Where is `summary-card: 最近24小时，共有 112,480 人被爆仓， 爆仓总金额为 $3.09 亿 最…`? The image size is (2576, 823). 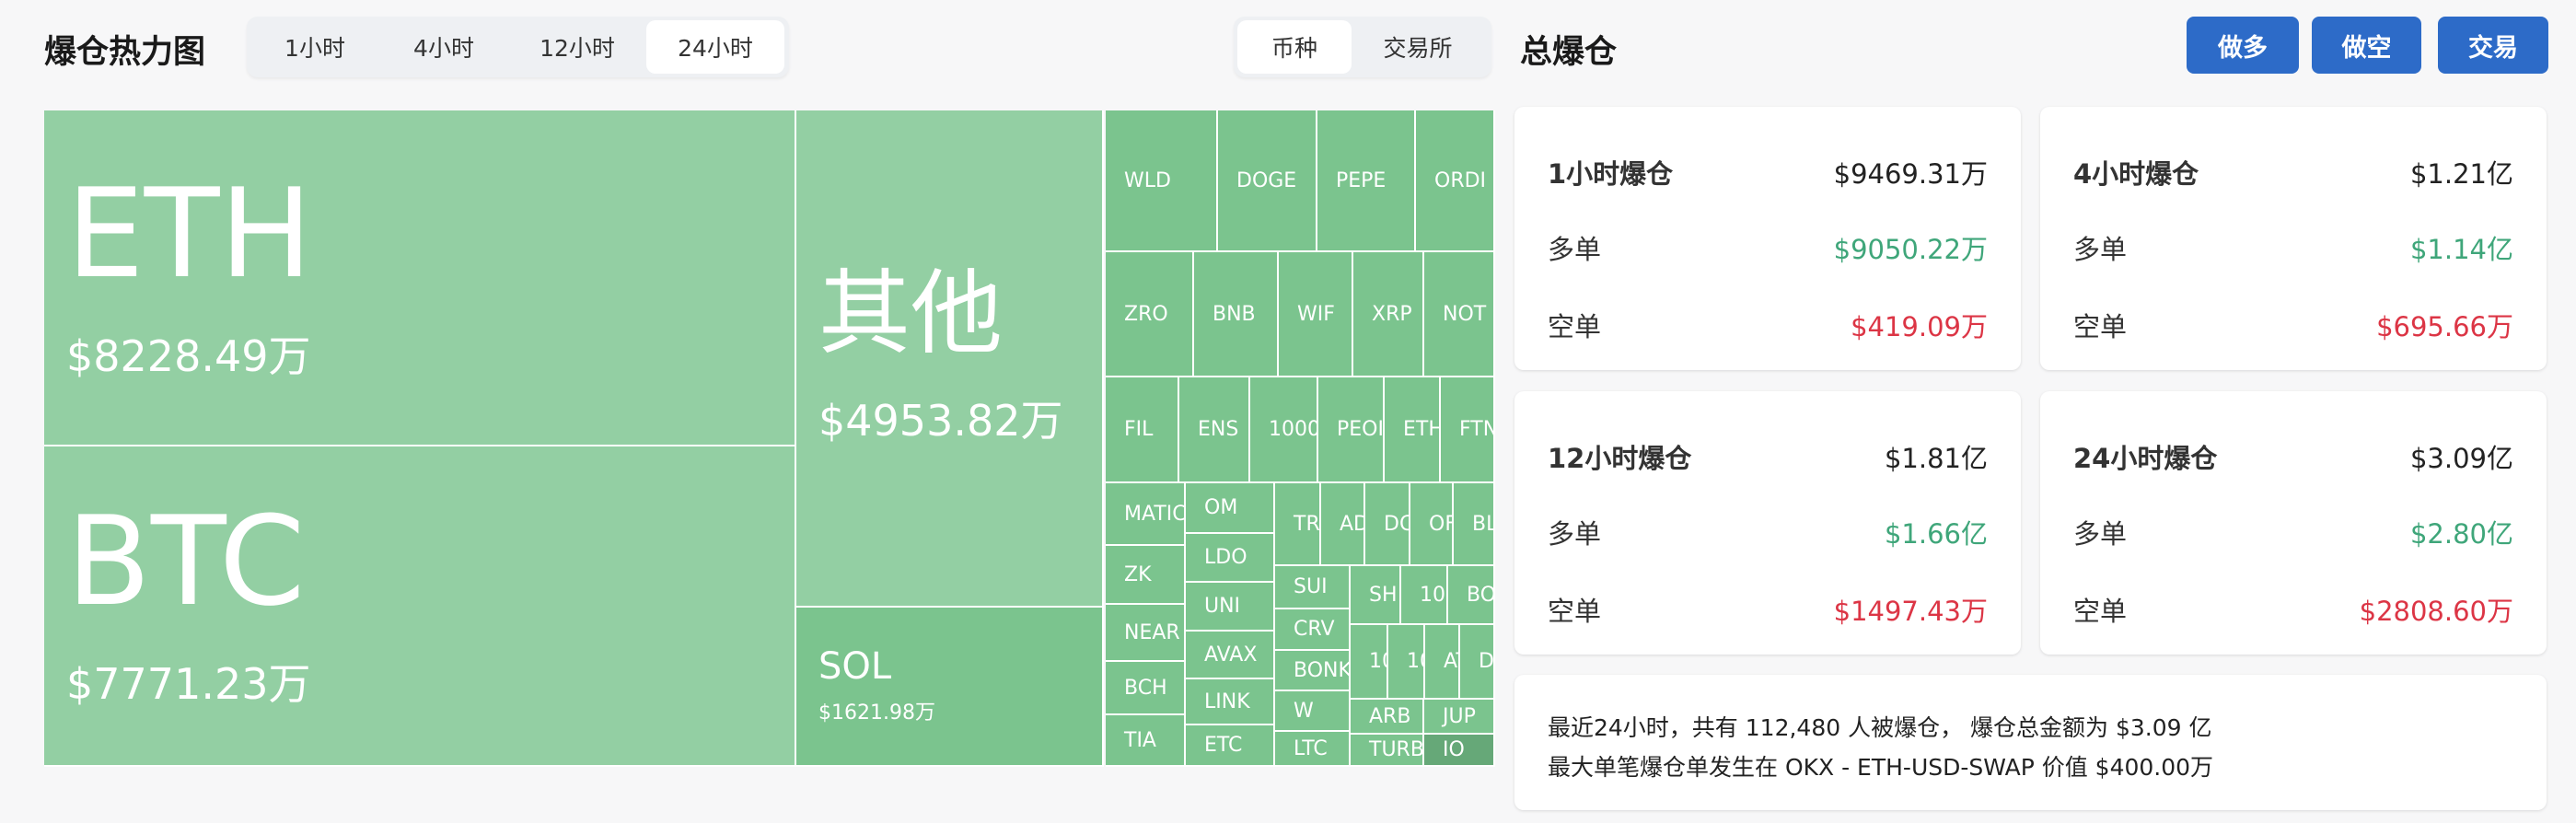 summary-card: 最近24小时，共有 112,480 人被爆仓， 爆仓总金额为 $3.09 亿 最… is located at coordinates (2030, 742).